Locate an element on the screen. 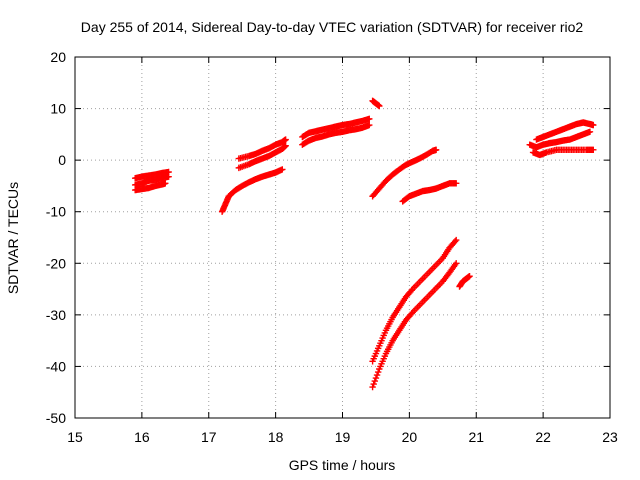 This screenshot has width=640, height=480. y-tick-labels: -50 -40 -30 -20 -10 0 10 20 is located at coordinates (56, 237).